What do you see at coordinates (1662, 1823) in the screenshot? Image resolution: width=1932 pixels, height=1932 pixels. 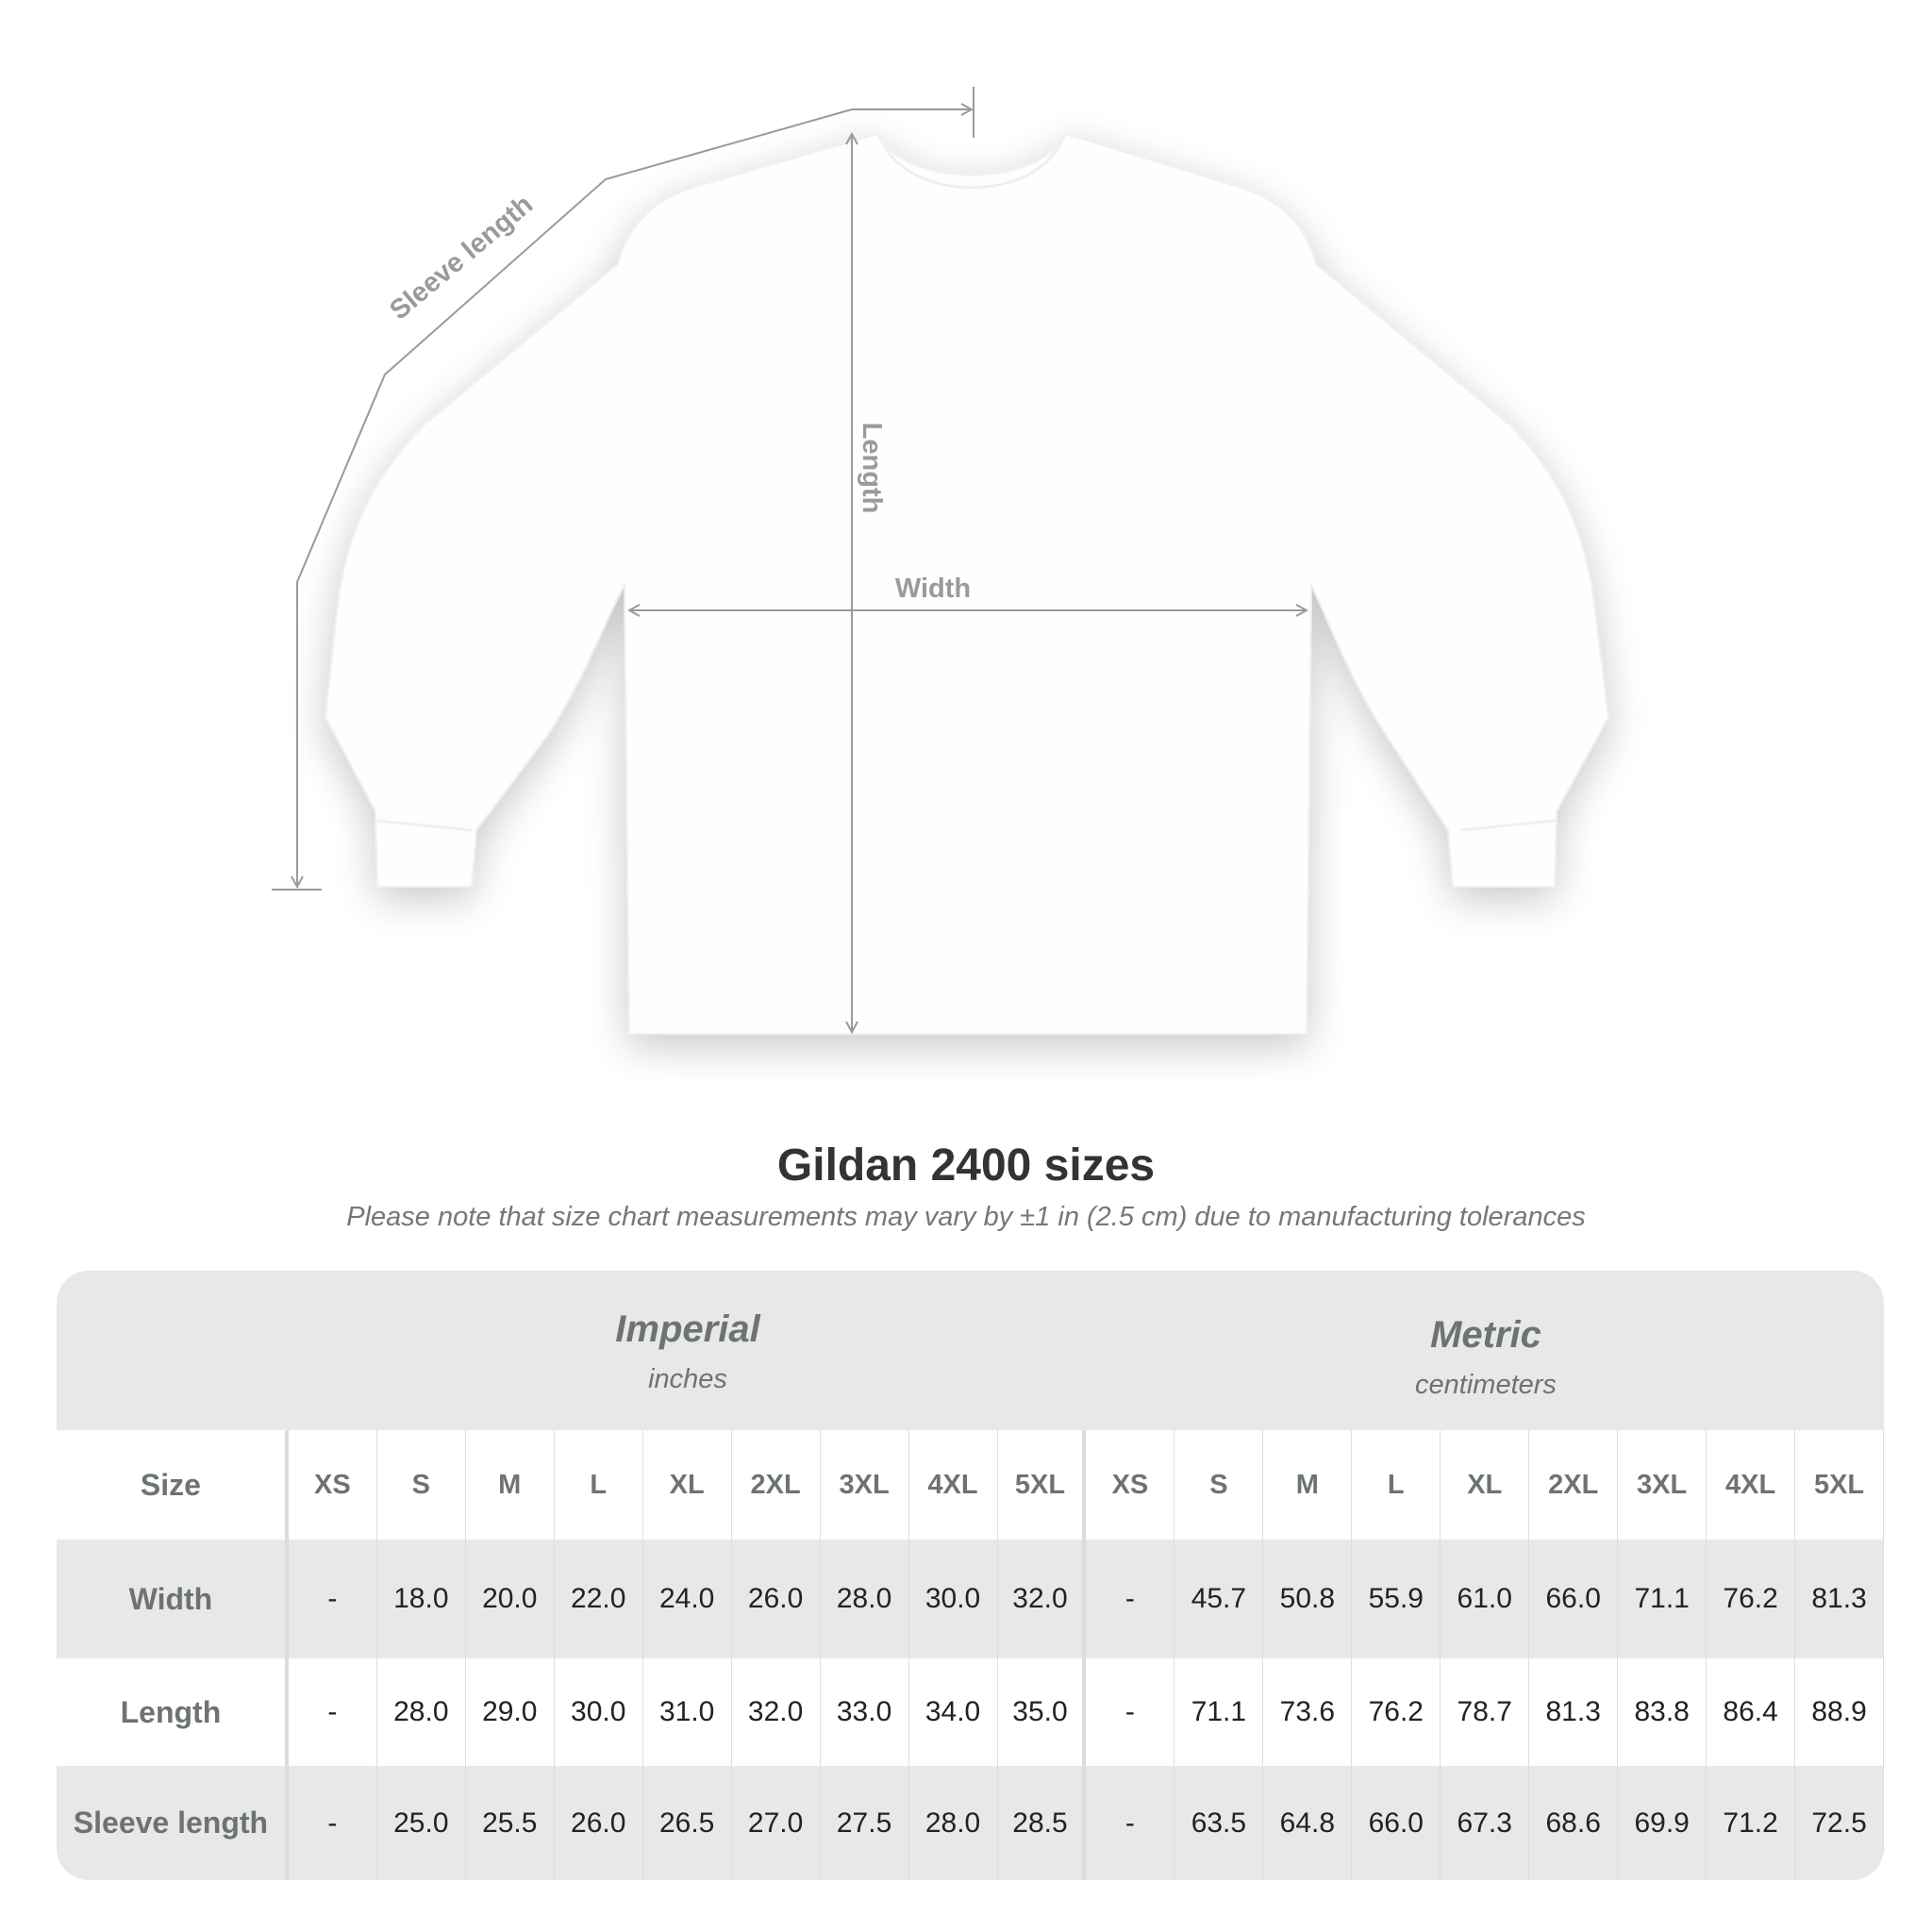 I see `metric-value-cell: 69.9` at bounding box center [1662, 1823].